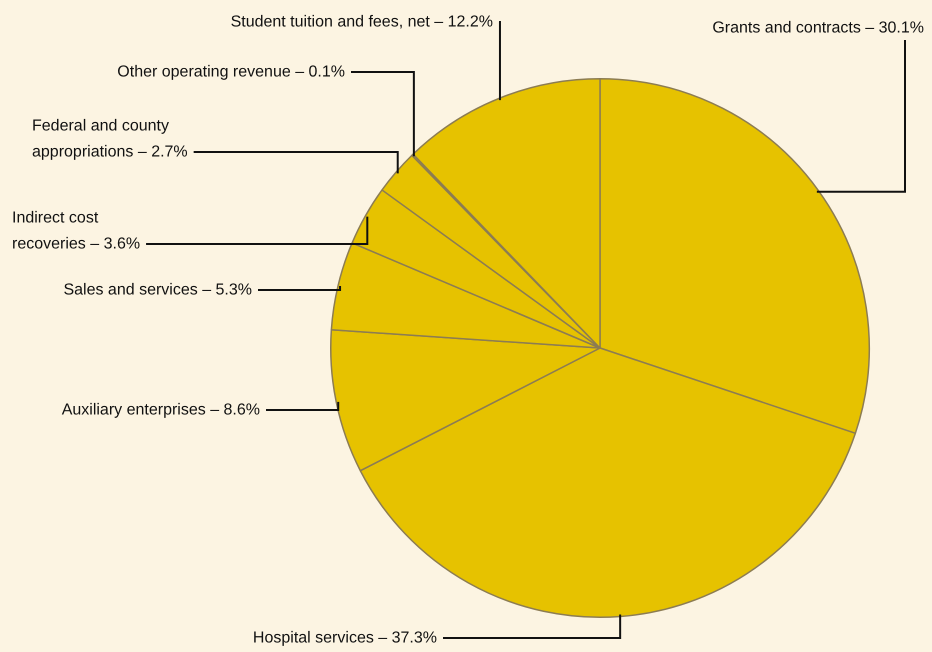  Describe the element at coordinates (361, 21) in the screenshot. I see `slice-label: Student tuition and fees, net – 12.2%` at that location.